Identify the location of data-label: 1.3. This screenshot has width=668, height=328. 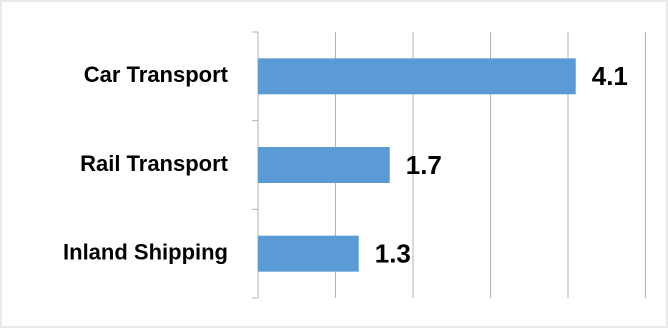
(393, 254).